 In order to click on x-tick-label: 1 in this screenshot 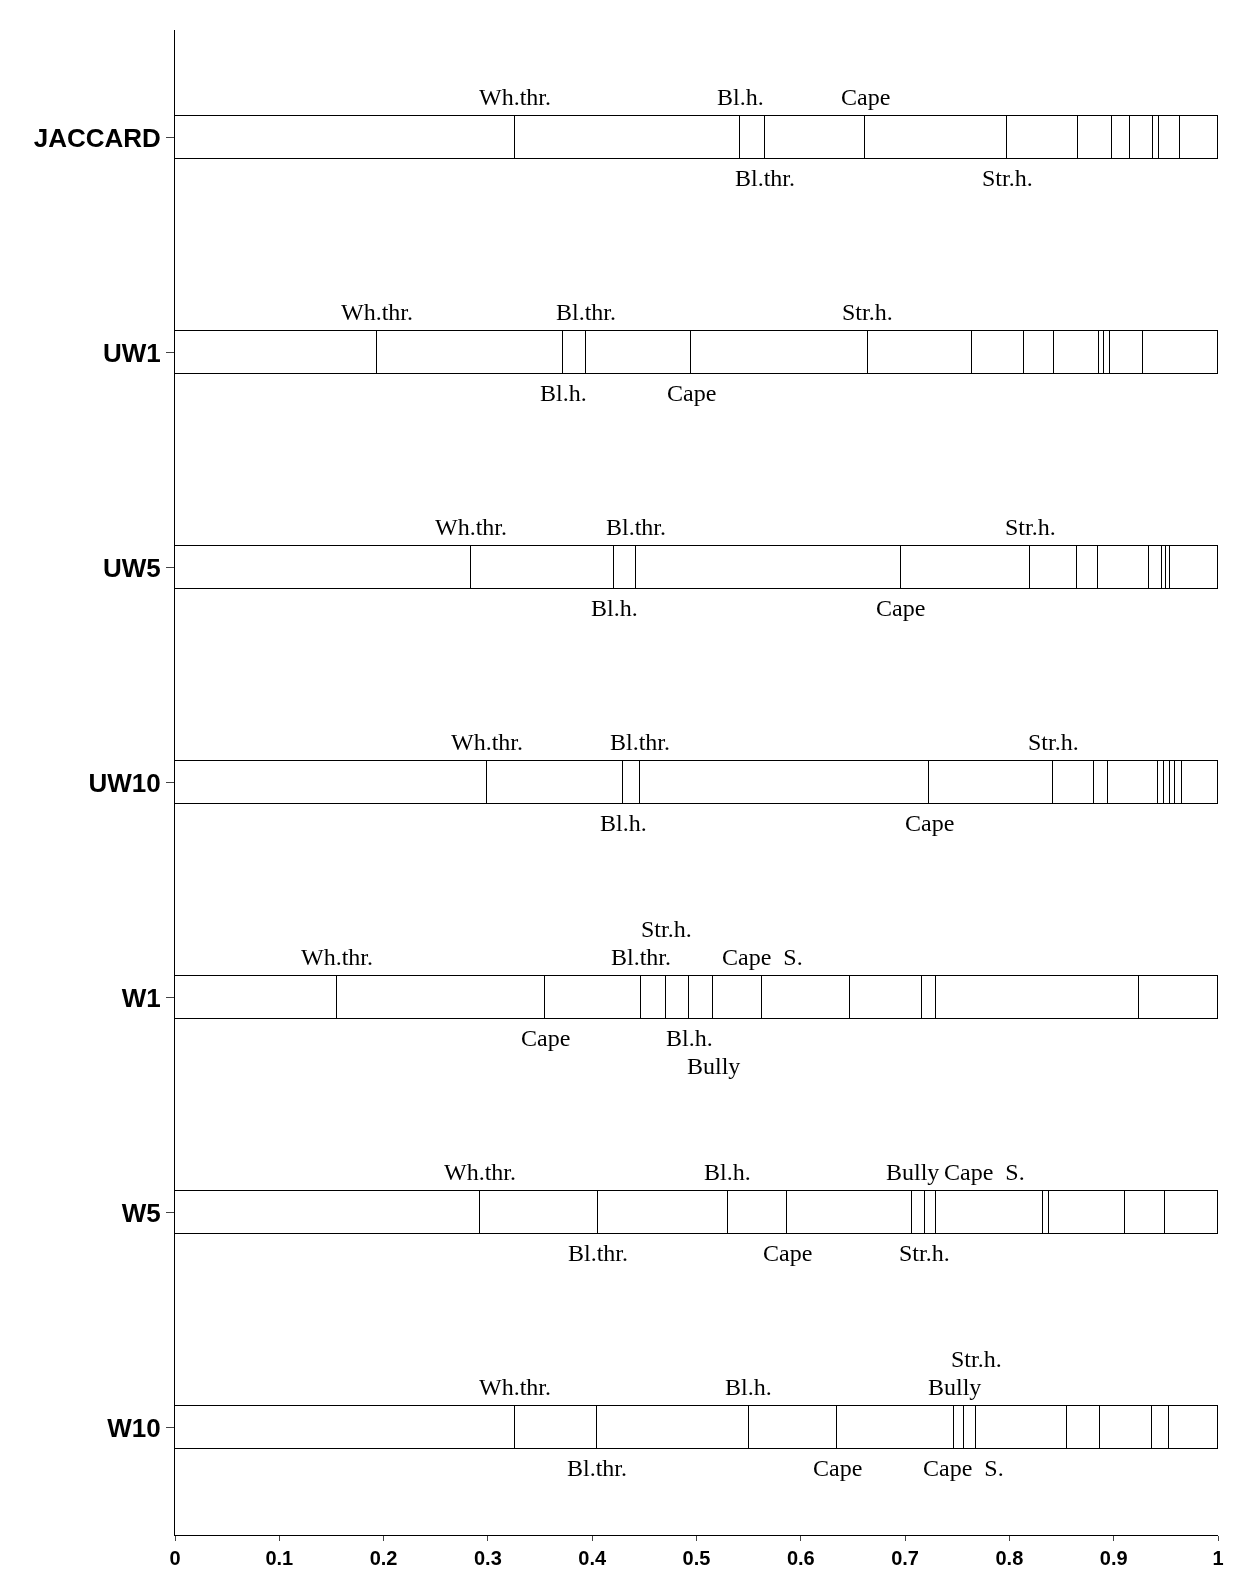, I will do `click(1218, 1558)`.